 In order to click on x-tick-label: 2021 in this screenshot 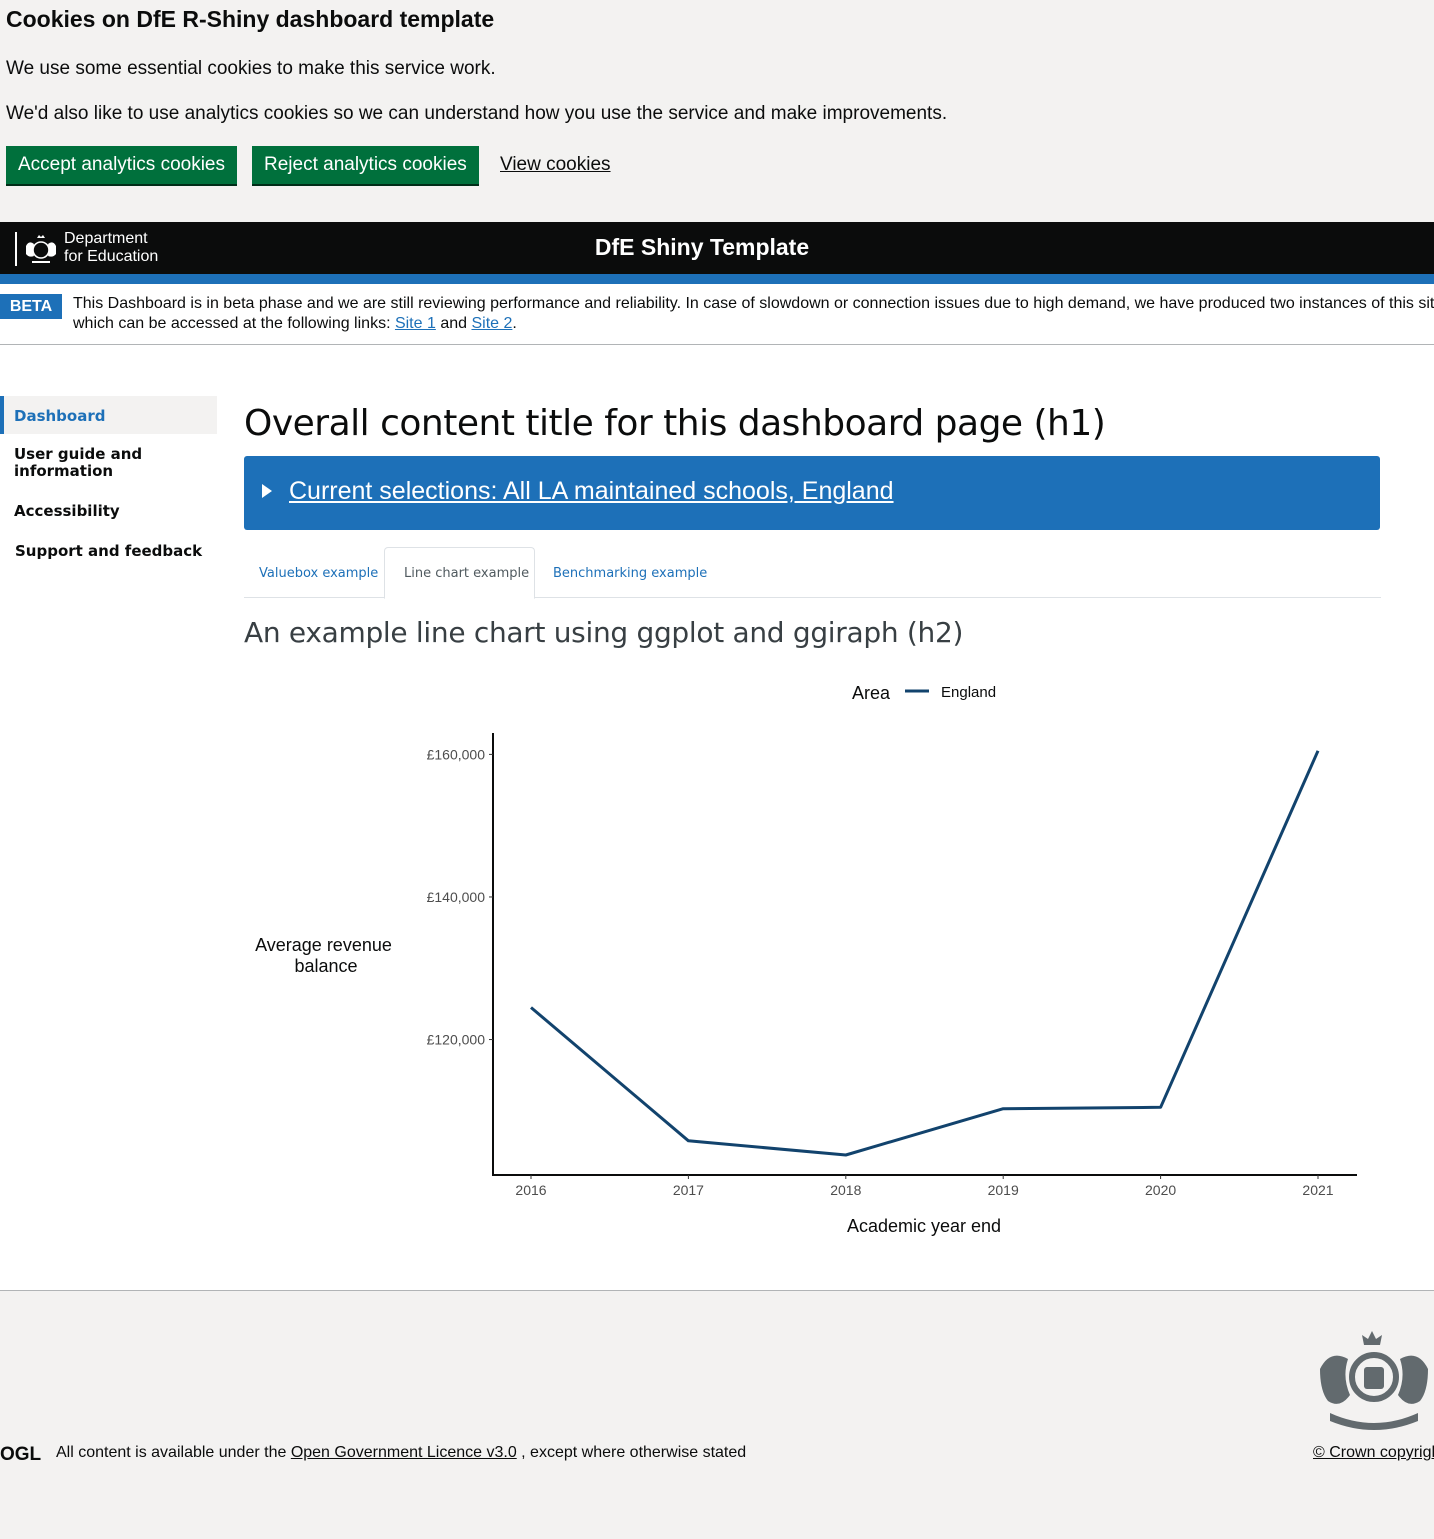, I will do `click(1317, 1190)`.